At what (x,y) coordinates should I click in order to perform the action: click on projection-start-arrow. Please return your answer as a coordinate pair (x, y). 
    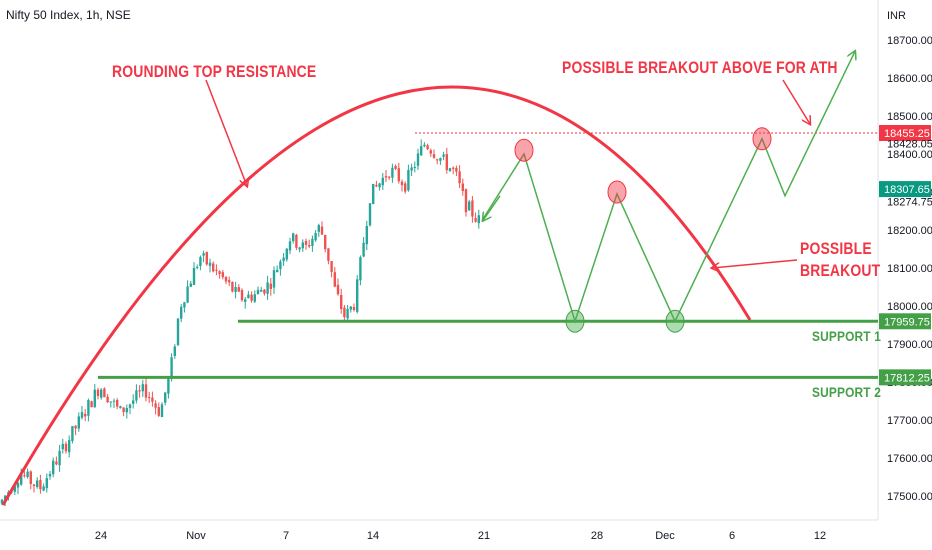
    Looking at the image, I should click on (492, 208).